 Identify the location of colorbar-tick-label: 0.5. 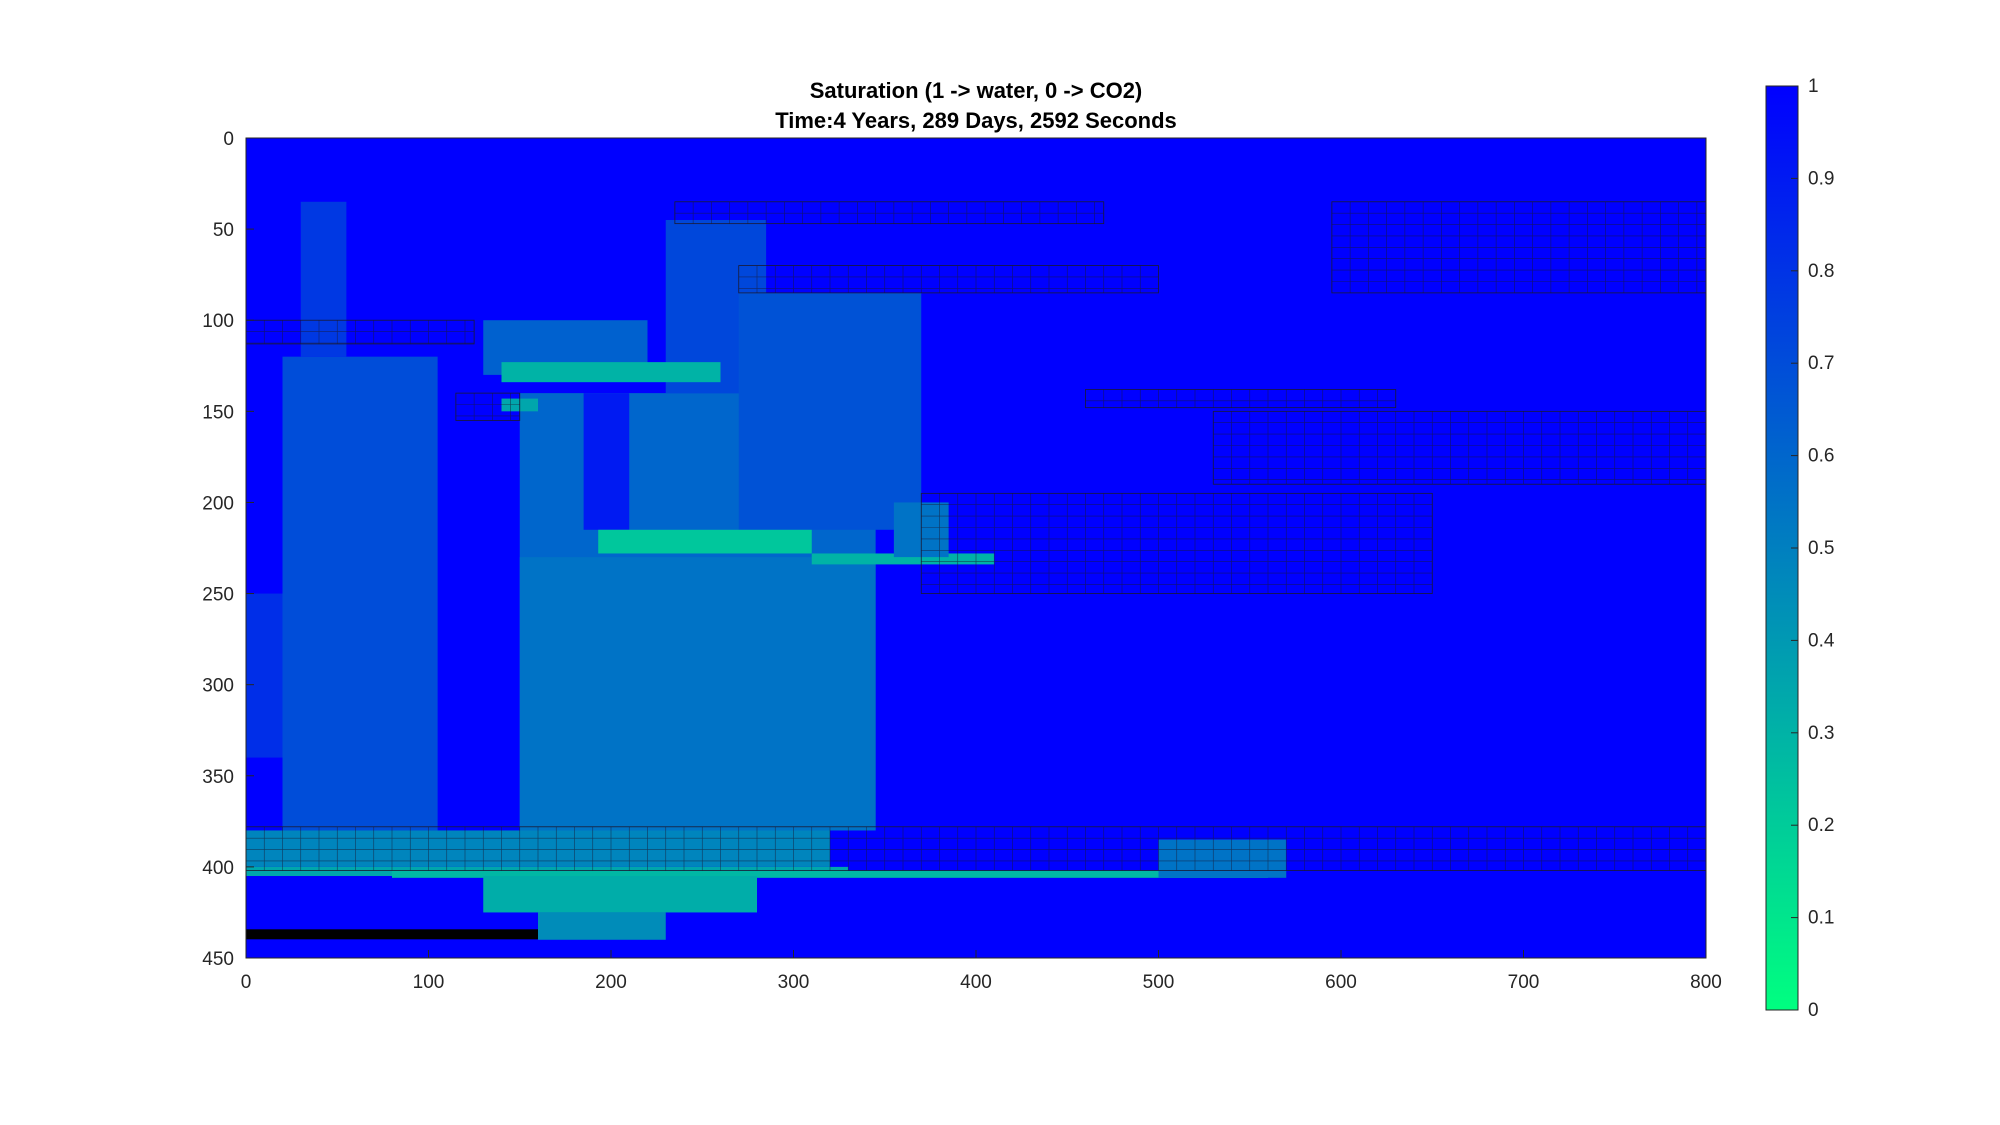
(1821, 548).